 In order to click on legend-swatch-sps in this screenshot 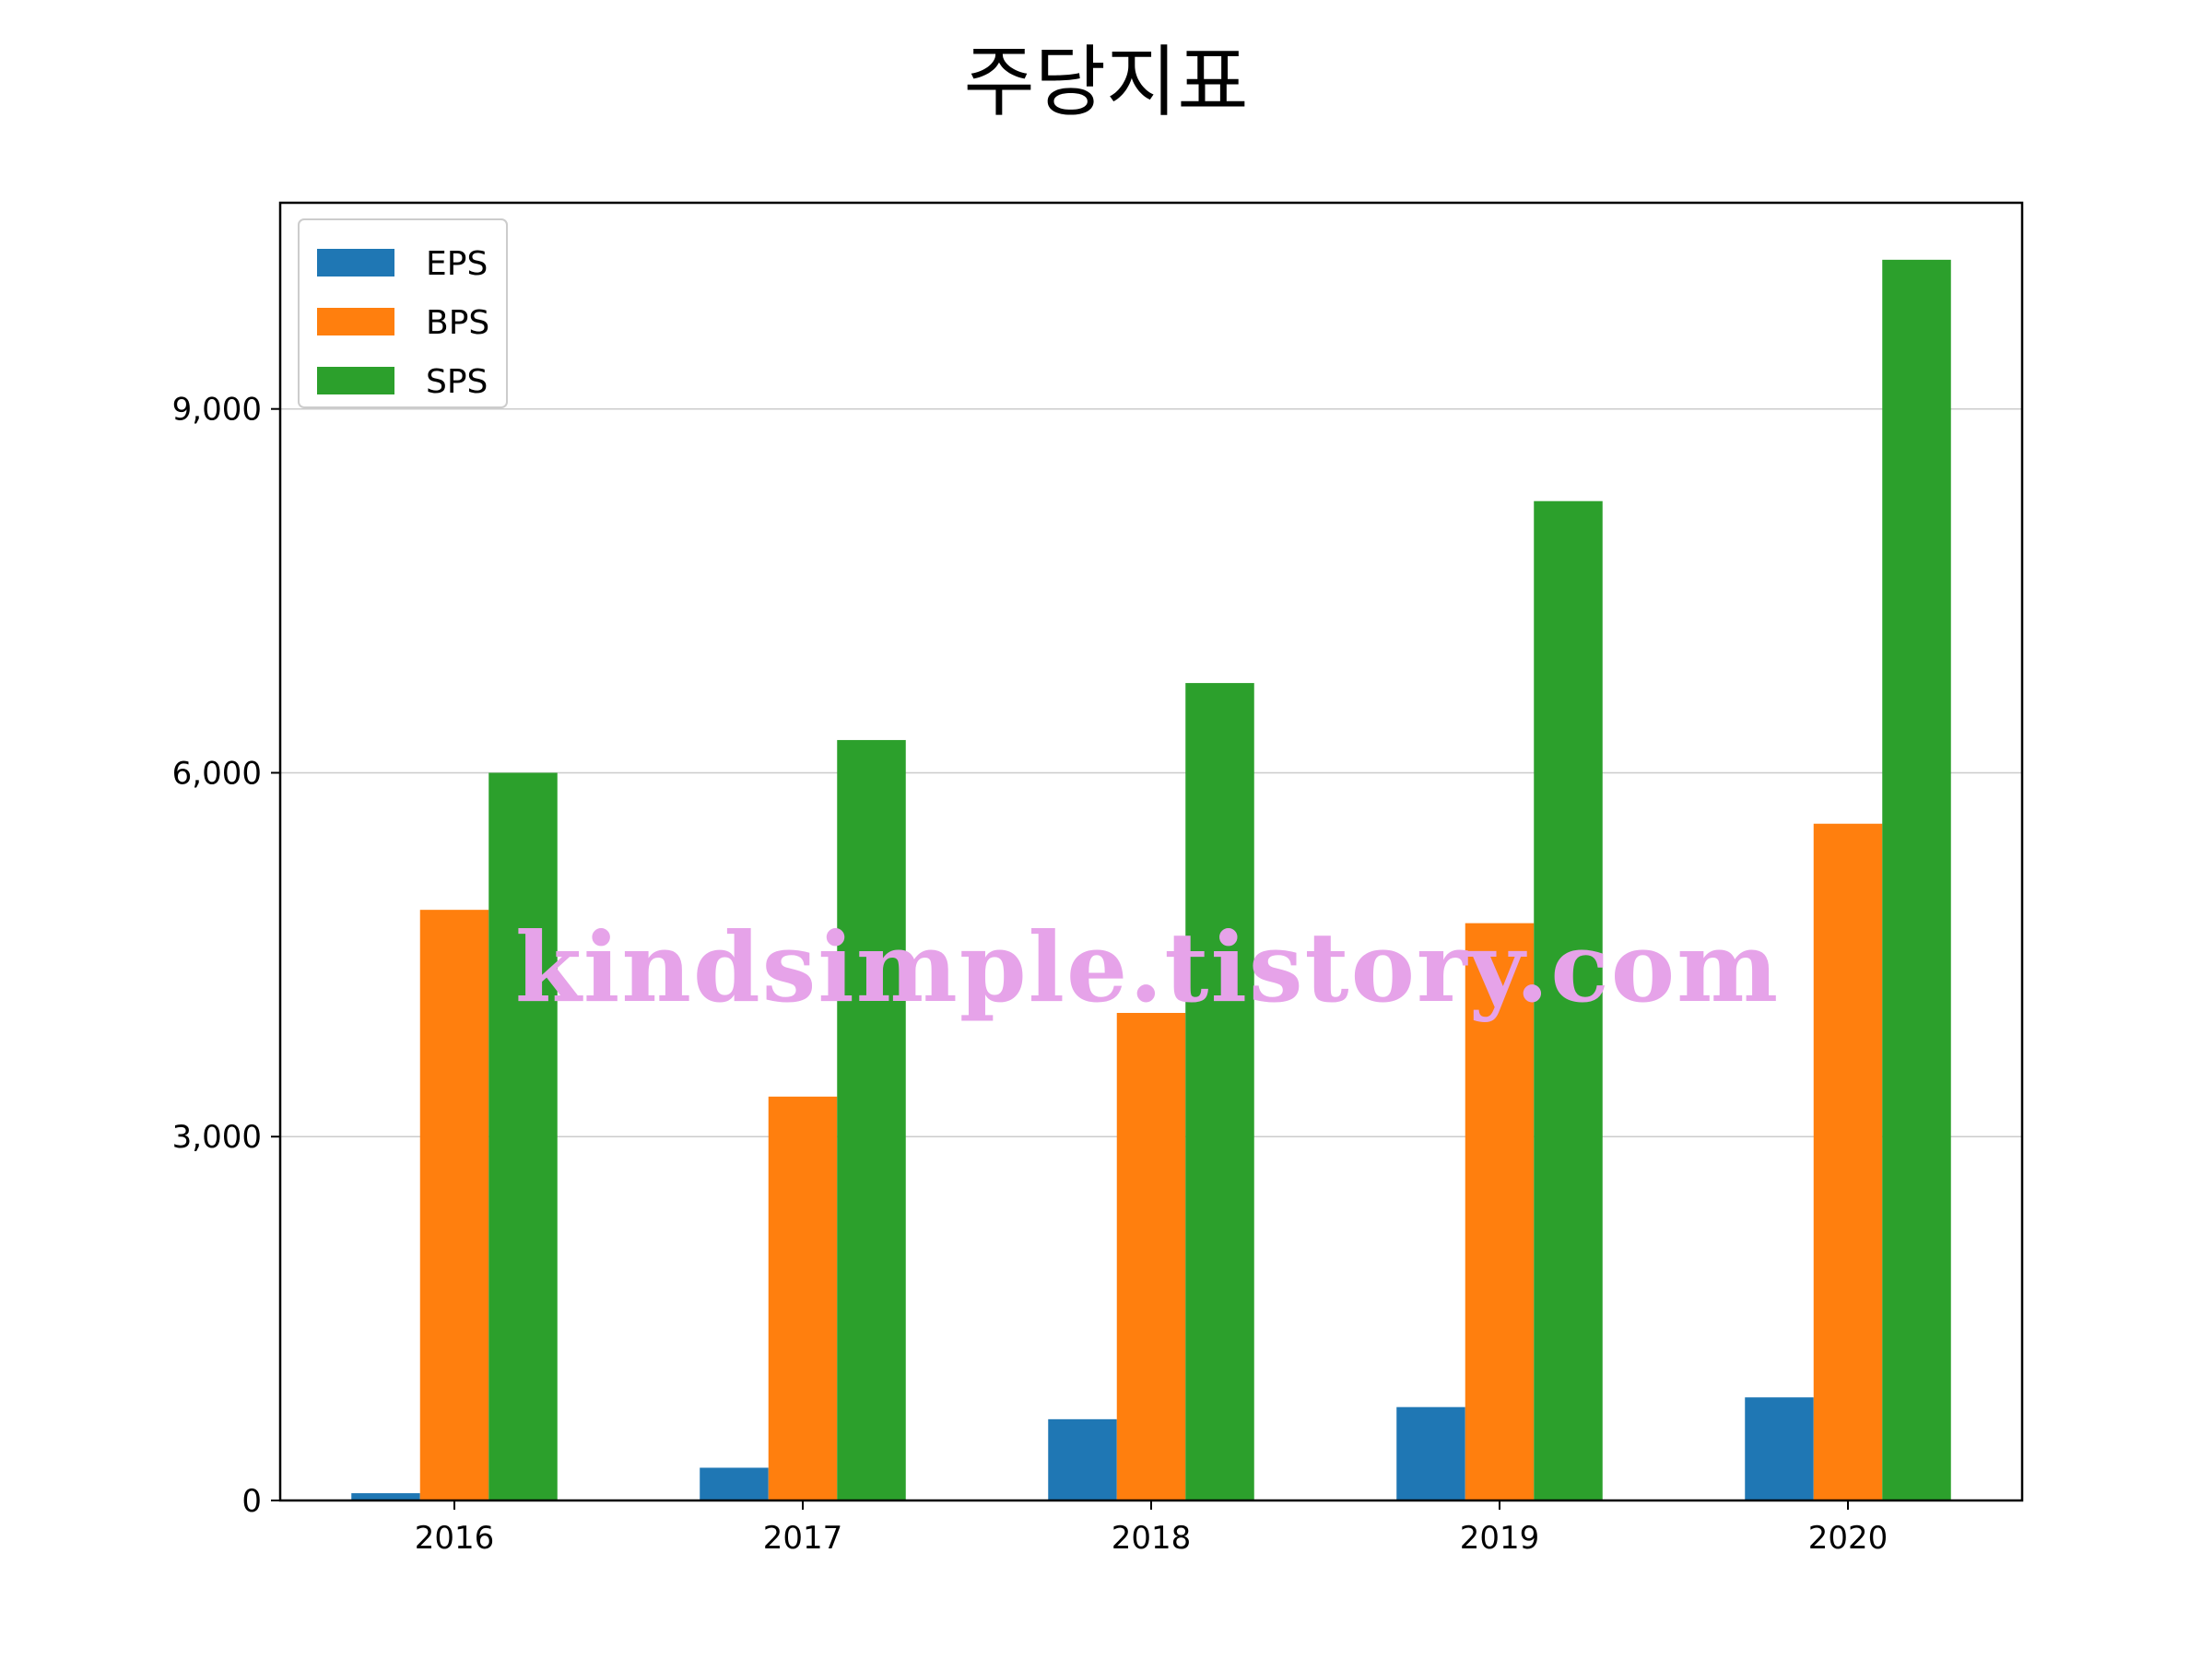, I will do `click(355, 380)`.